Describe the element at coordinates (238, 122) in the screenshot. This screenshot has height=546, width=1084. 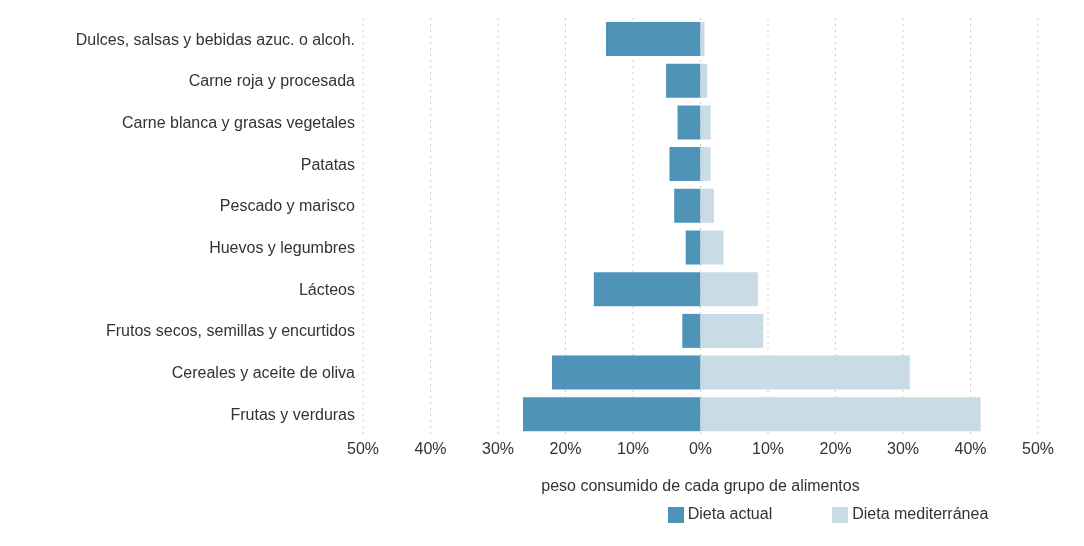
I see `y-tick-label: Carne blanca y grasas vegetales` at that location.